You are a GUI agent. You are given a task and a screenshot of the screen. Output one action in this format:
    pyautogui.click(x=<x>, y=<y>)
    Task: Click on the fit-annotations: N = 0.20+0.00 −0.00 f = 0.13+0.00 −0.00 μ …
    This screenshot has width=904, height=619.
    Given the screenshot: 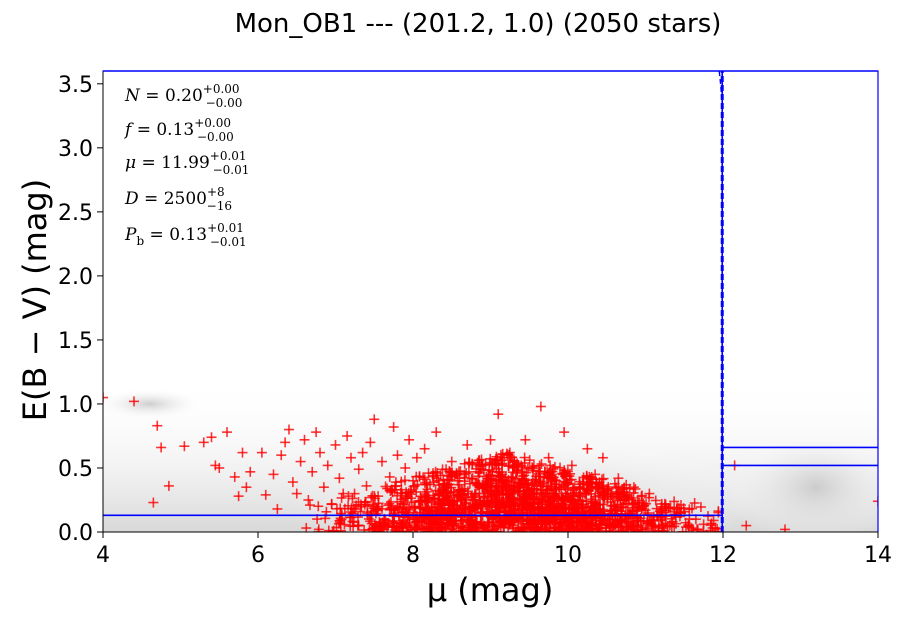 What is the action you would take?
    pyautogui.click(x=186, y=165)
    